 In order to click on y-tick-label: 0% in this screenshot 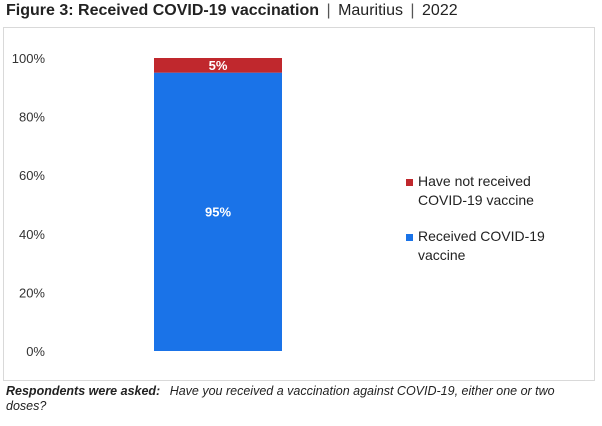, I will do `click(35, 351)`.